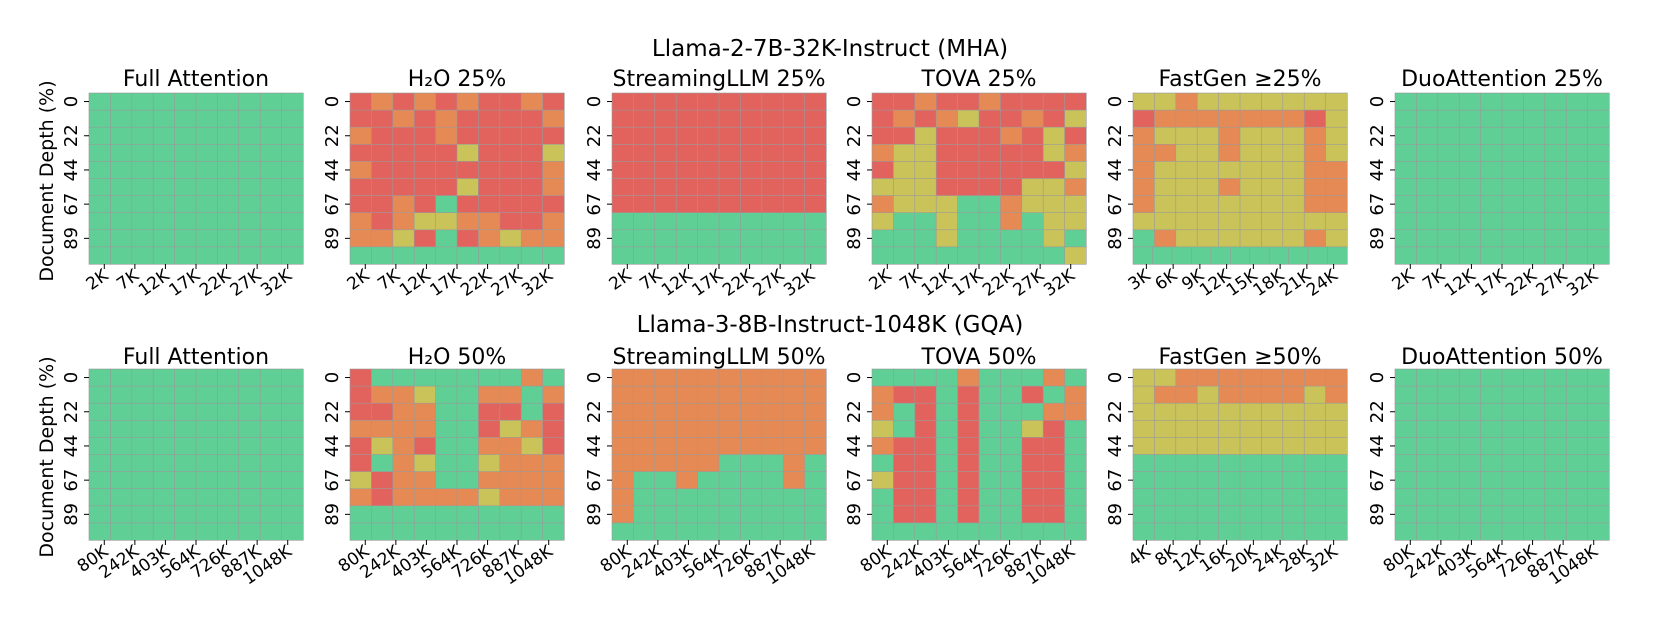 The height and width of the screenshot is (635, 1660). Describe the element at coordinates (332, 445) in the screenshot. I see `y-tick-label: 44` at that location.